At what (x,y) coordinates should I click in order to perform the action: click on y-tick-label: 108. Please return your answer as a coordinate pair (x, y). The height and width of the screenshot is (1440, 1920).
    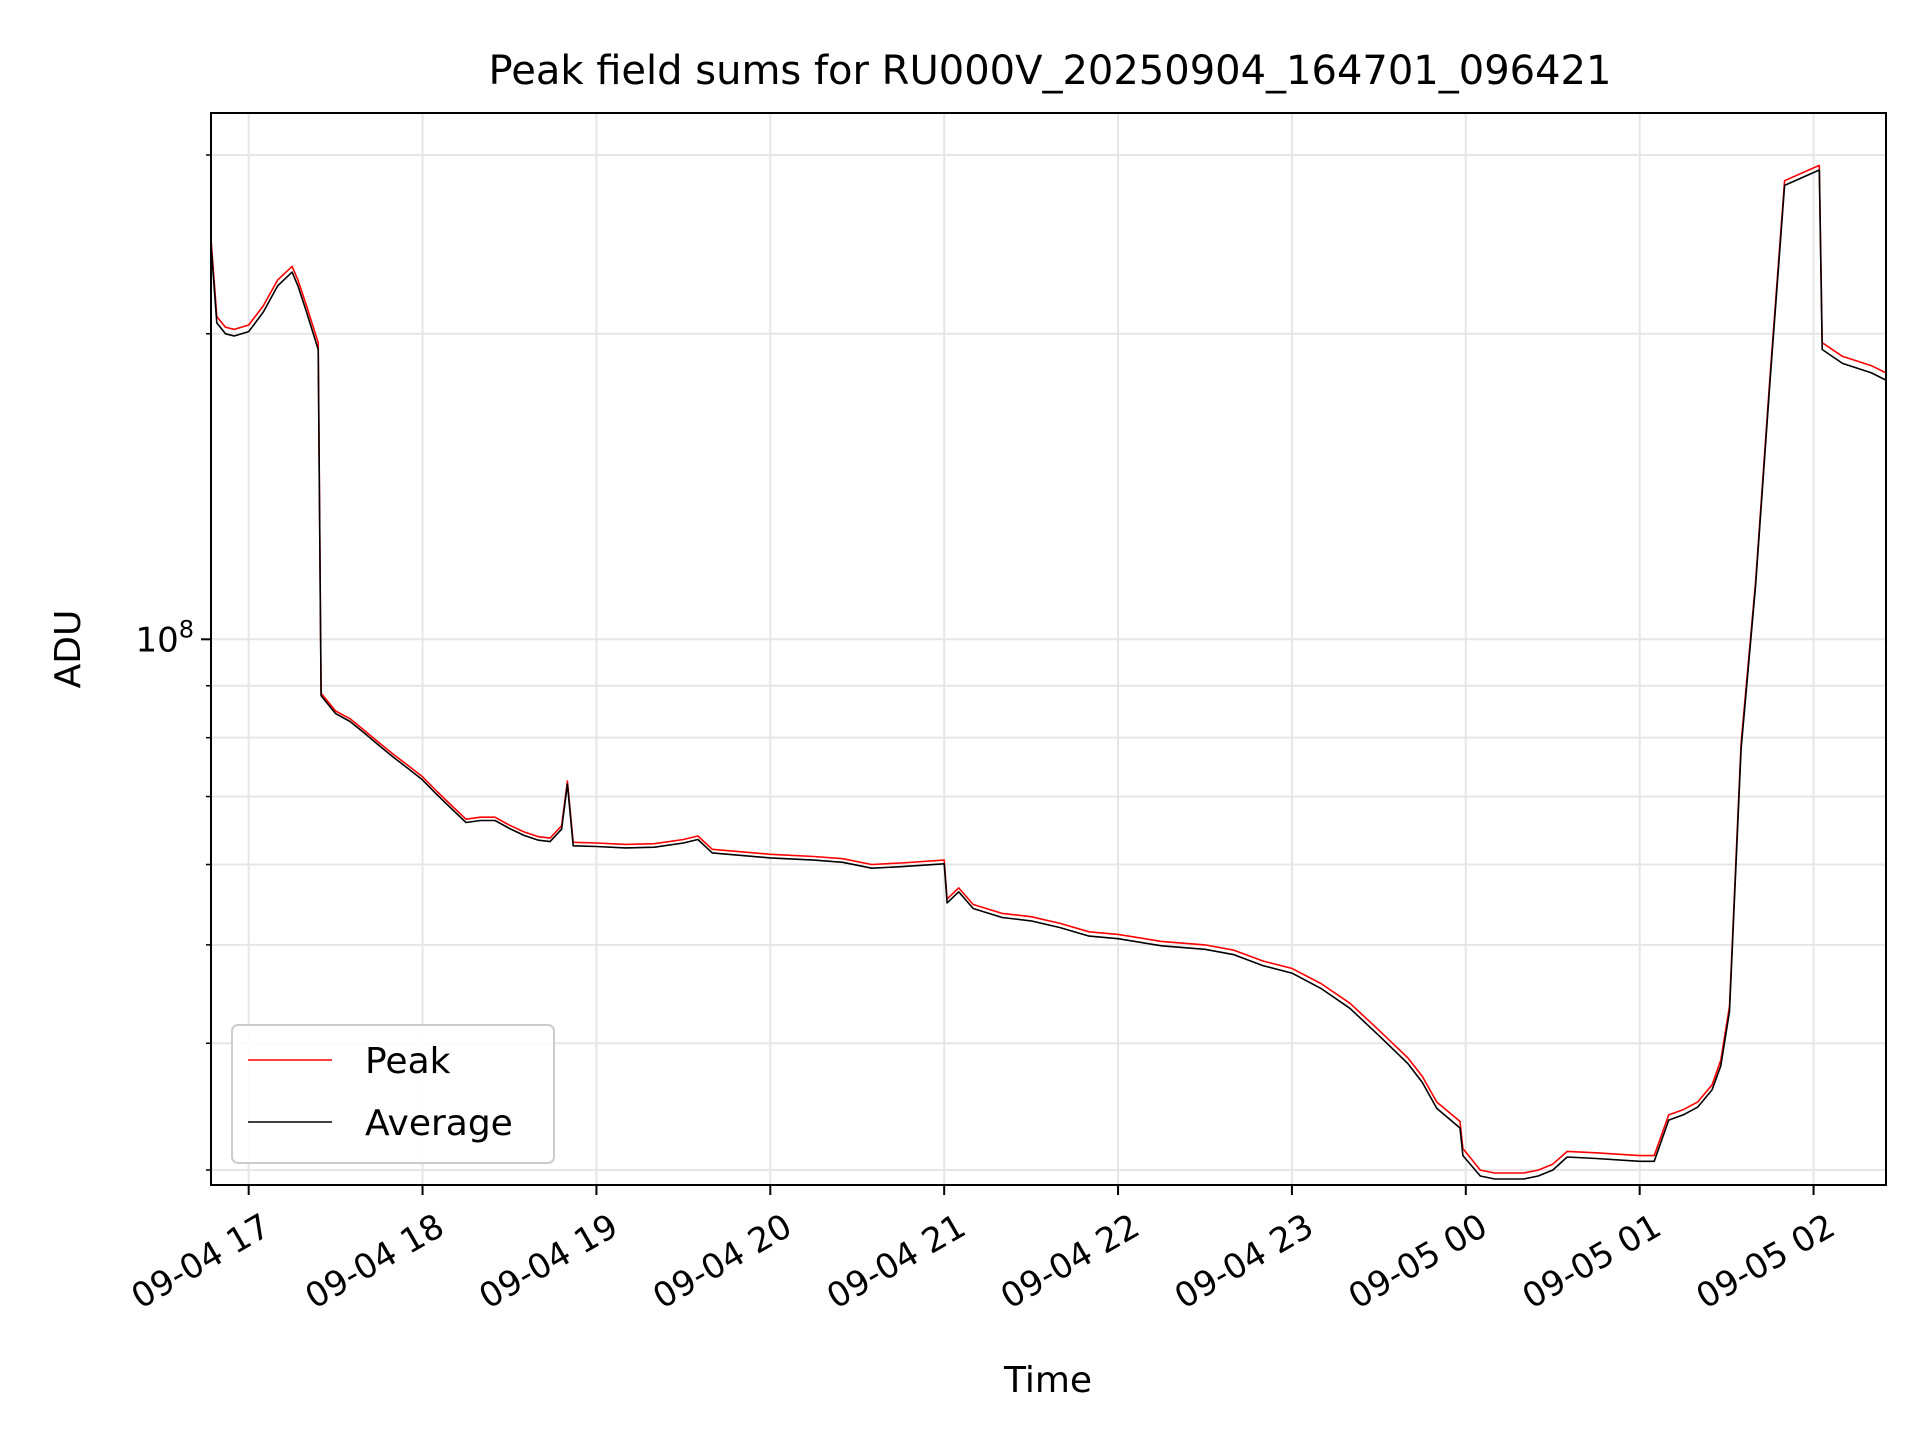
    Looking at the image, I should click on (164, 637).